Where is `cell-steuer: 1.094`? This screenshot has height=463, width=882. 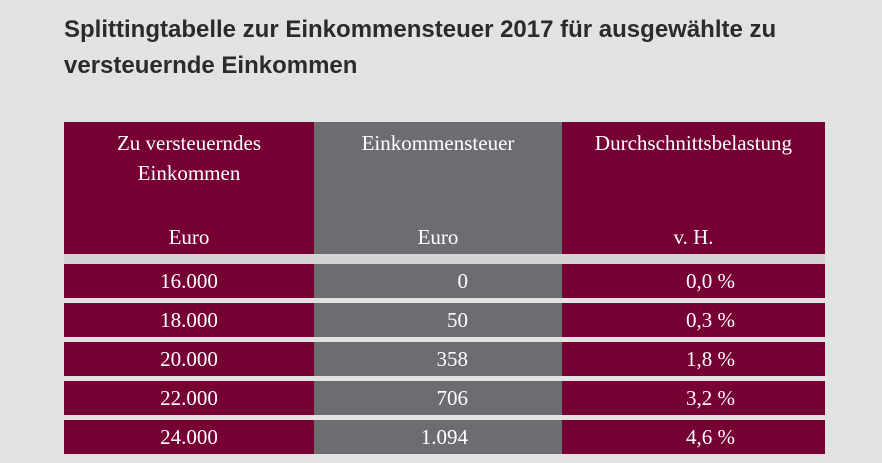
cell-steuer: 1.094 is located at coordinates (438, 437).